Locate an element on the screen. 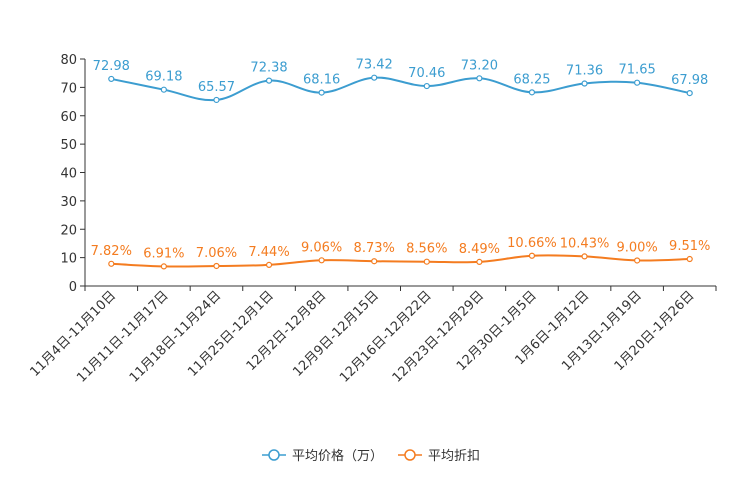  y-tick-label: 70 is located at coordinates (68, 88).